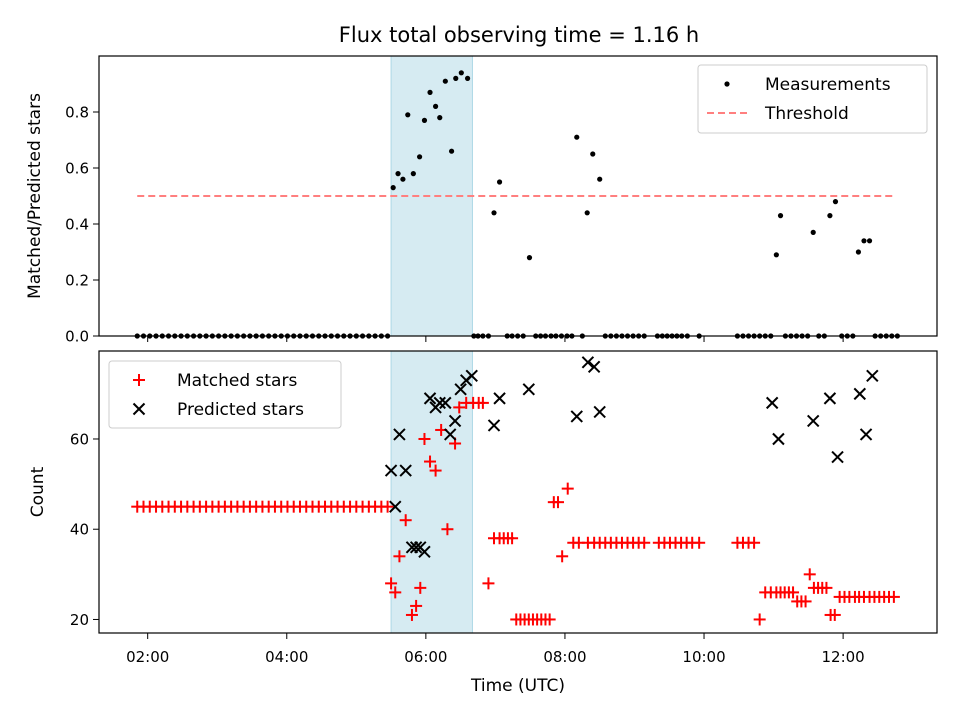 This screenshot has height=720, width=960. What do you see at coordinates (286, 657) in the screenshot?
I see `x-tick-label: 04:00` at bounding box center [286, 657].